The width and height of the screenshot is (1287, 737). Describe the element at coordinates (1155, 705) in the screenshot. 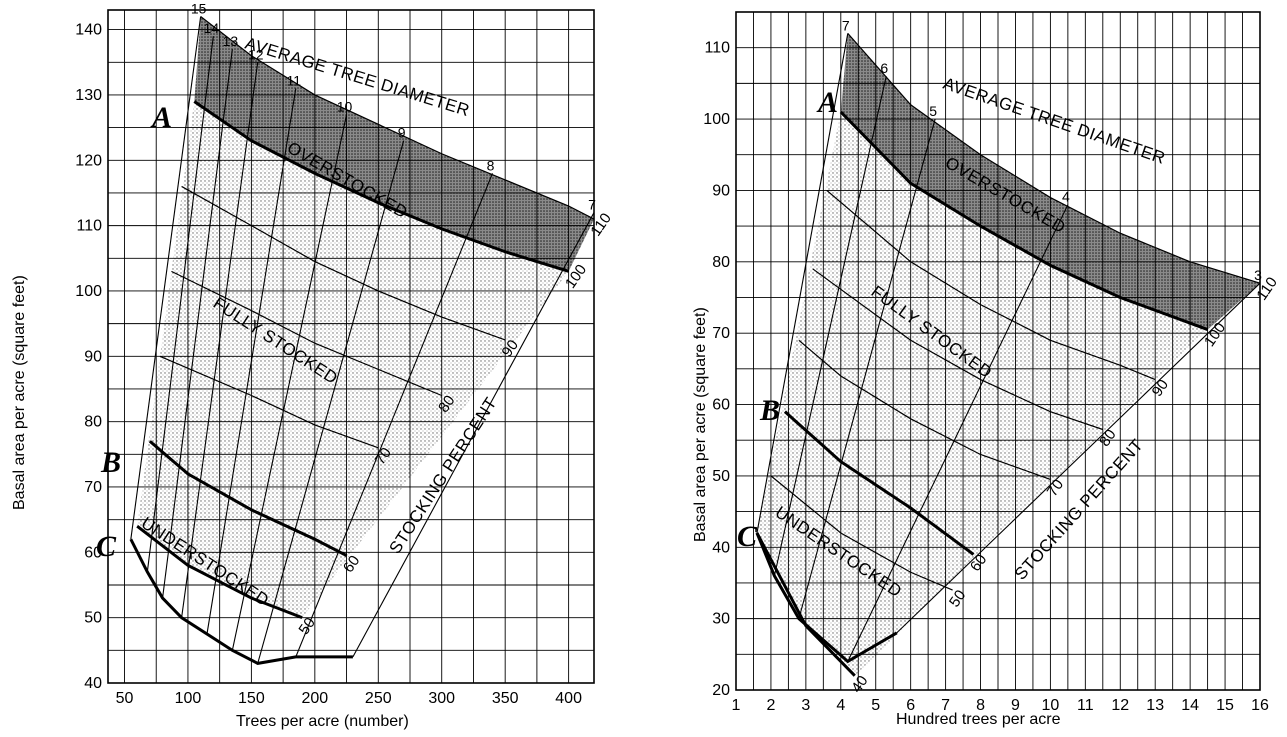

I see `right-x-tick-label: 13` at that location.